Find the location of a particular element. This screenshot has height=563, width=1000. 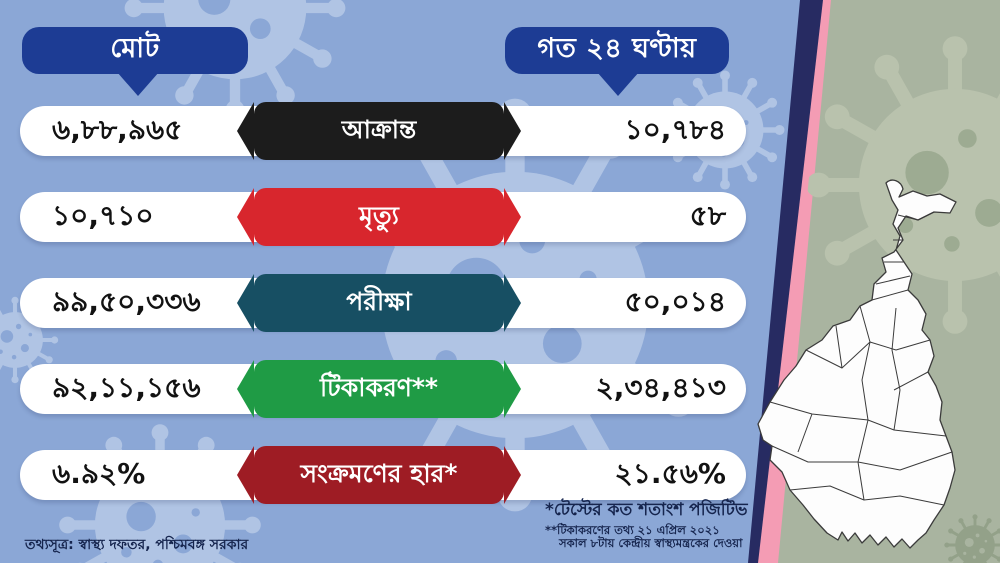

last24-value: ২,৩৪,৪১৩ is located at coordinates (660, 387).